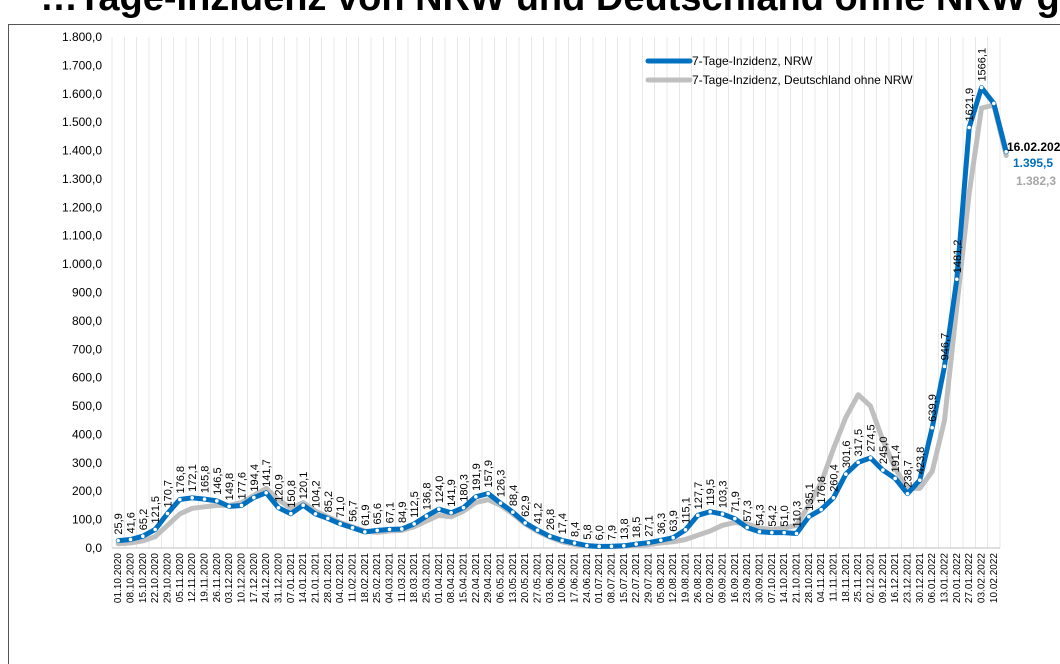  What do you see at coordinates (87, 491) in the screenshot?
I see `y-tick-label: 200,0` at bounding box center [87, 491].